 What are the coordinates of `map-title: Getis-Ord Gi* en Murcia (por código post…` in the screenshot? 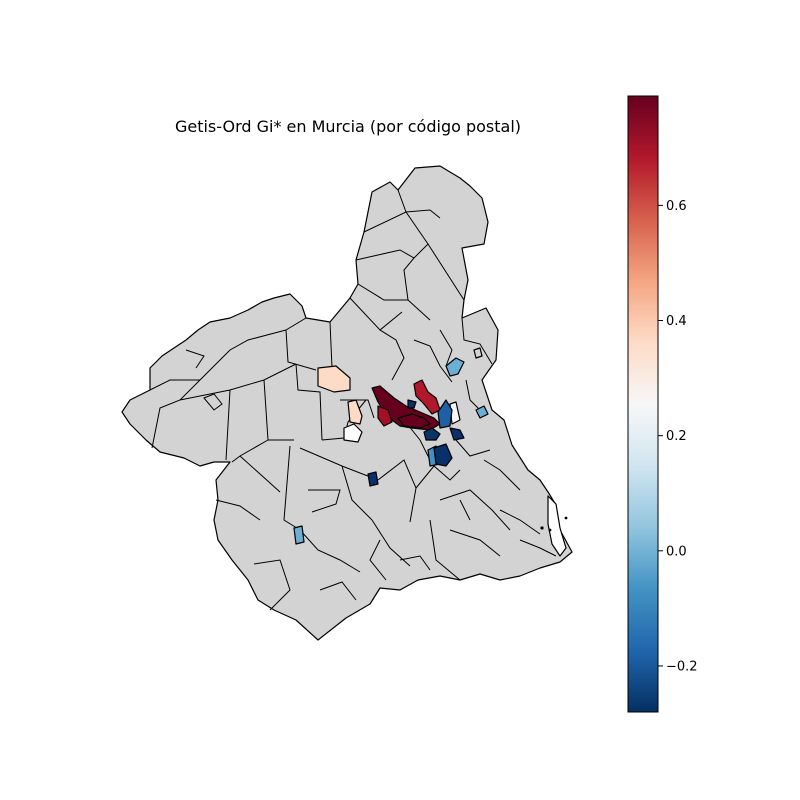 It's located at (348, 126).